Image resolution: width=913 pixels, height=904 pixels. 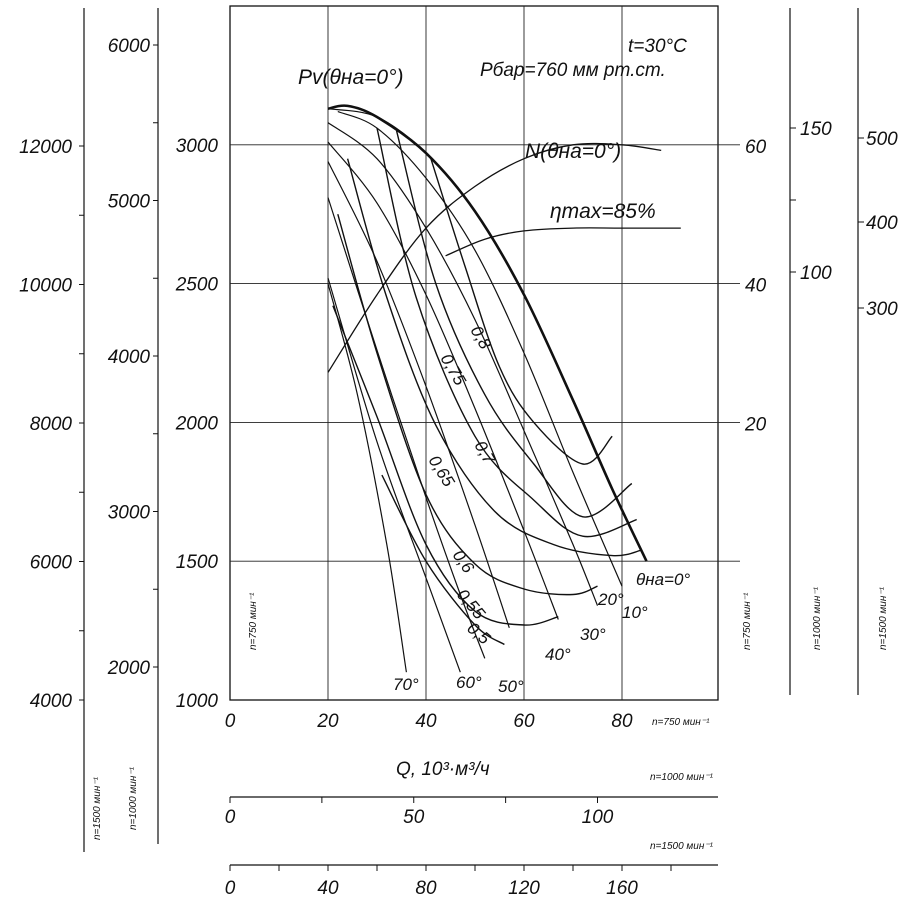 I want to click on guide-vane-label-7: 70°, so click(x=406, y=684).